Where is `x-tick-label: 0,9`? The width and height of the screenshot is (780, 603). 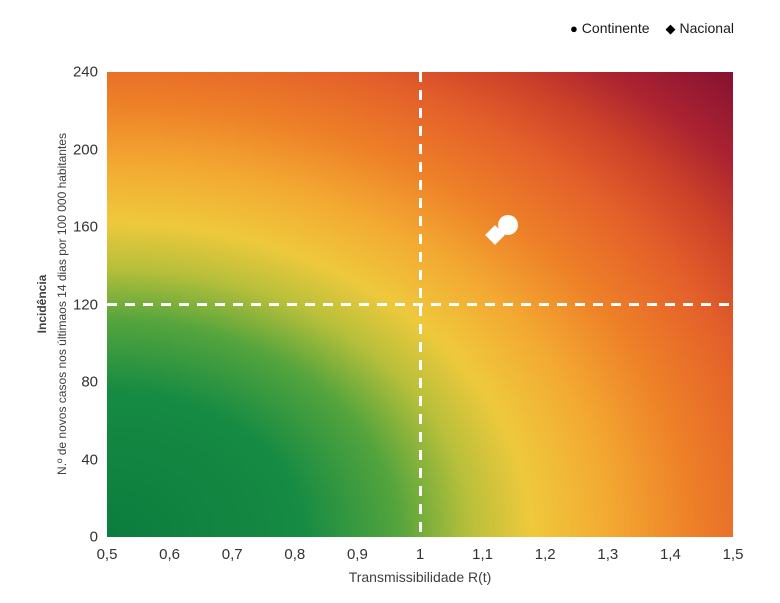
x-tick-label: 0,9 is located at coordinates (357, 554).